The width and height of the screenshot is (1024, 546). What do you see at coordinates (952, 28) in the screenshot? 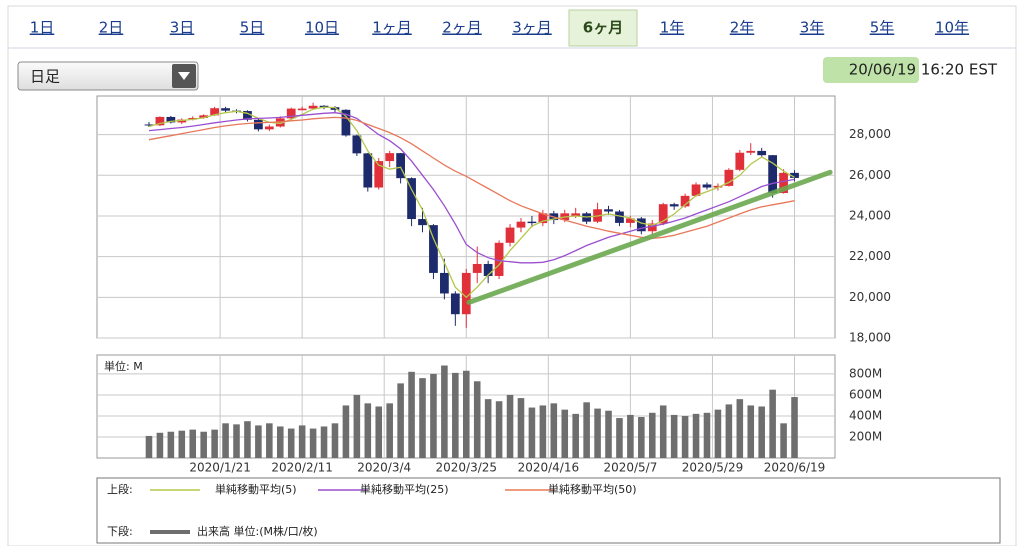
I see `tab: 10年` at bounding box center [952, 28].